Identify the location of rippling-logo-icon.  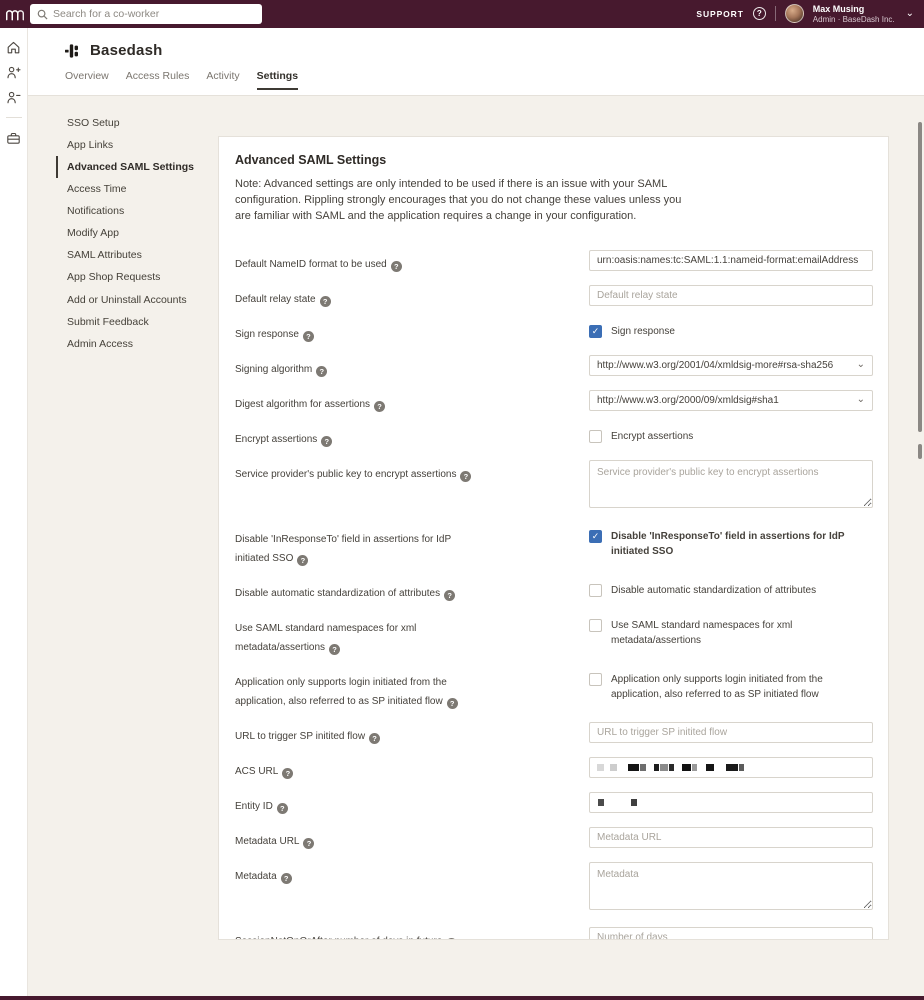
(14, 14).